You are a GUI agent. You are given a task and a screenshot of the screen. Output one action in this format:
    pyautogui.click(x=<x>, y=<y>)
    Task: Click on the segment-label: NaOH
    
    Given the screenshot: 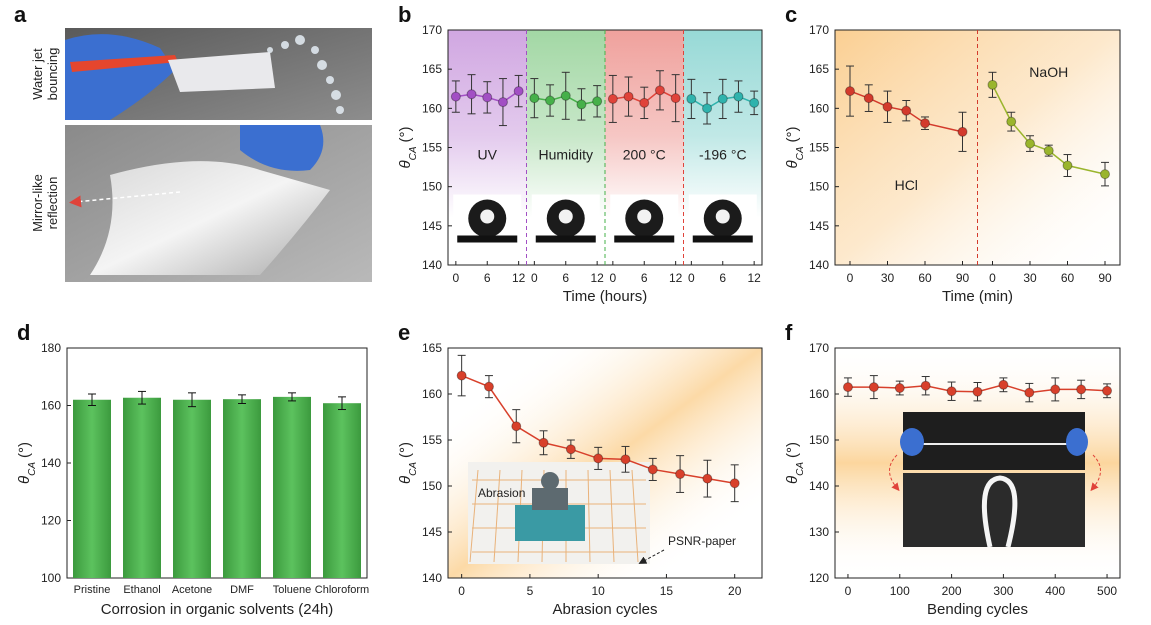 What is the action you would take?
    pyautogui.click(x=1048, y=72)
    